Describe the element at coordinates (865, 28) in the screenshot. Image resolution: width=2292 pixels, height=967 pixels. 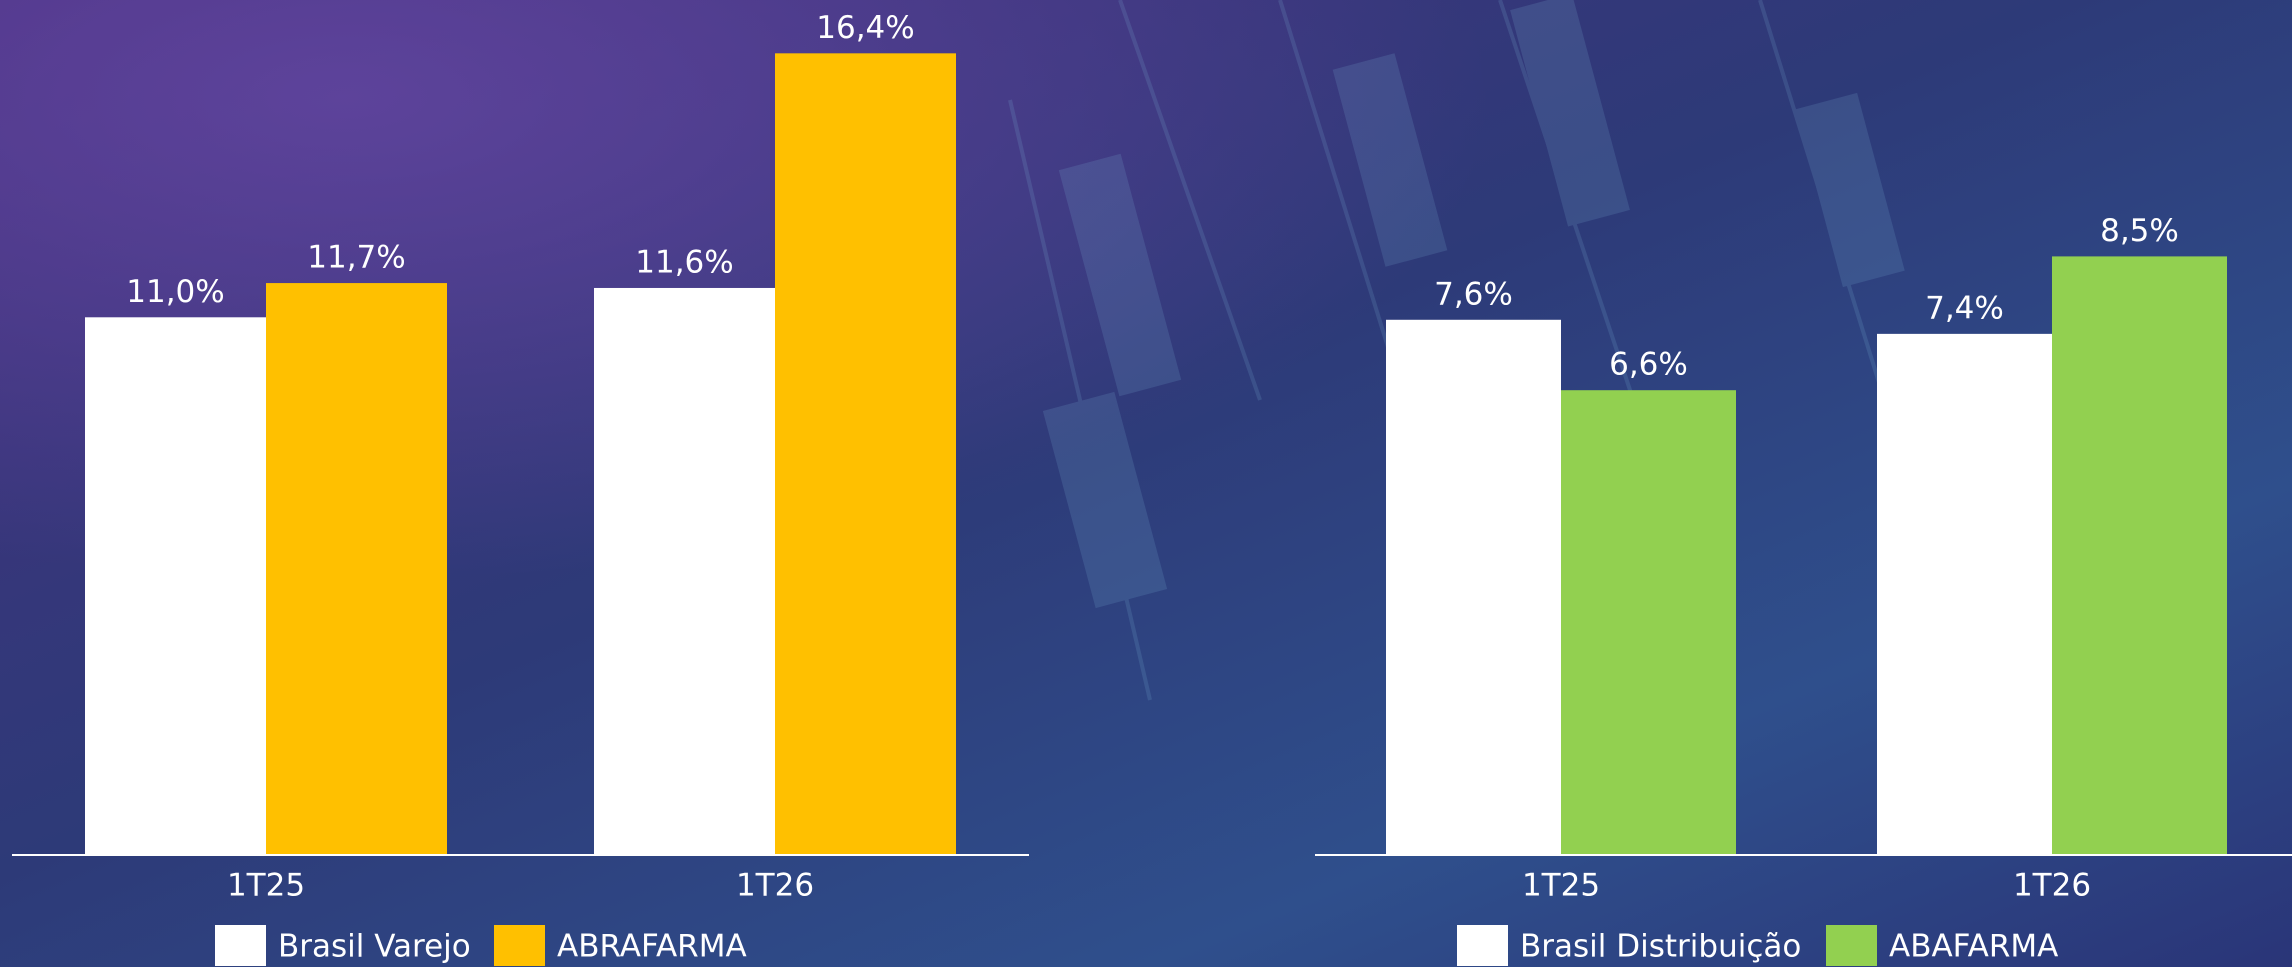
I see `value-label: 16,4%` at that location.